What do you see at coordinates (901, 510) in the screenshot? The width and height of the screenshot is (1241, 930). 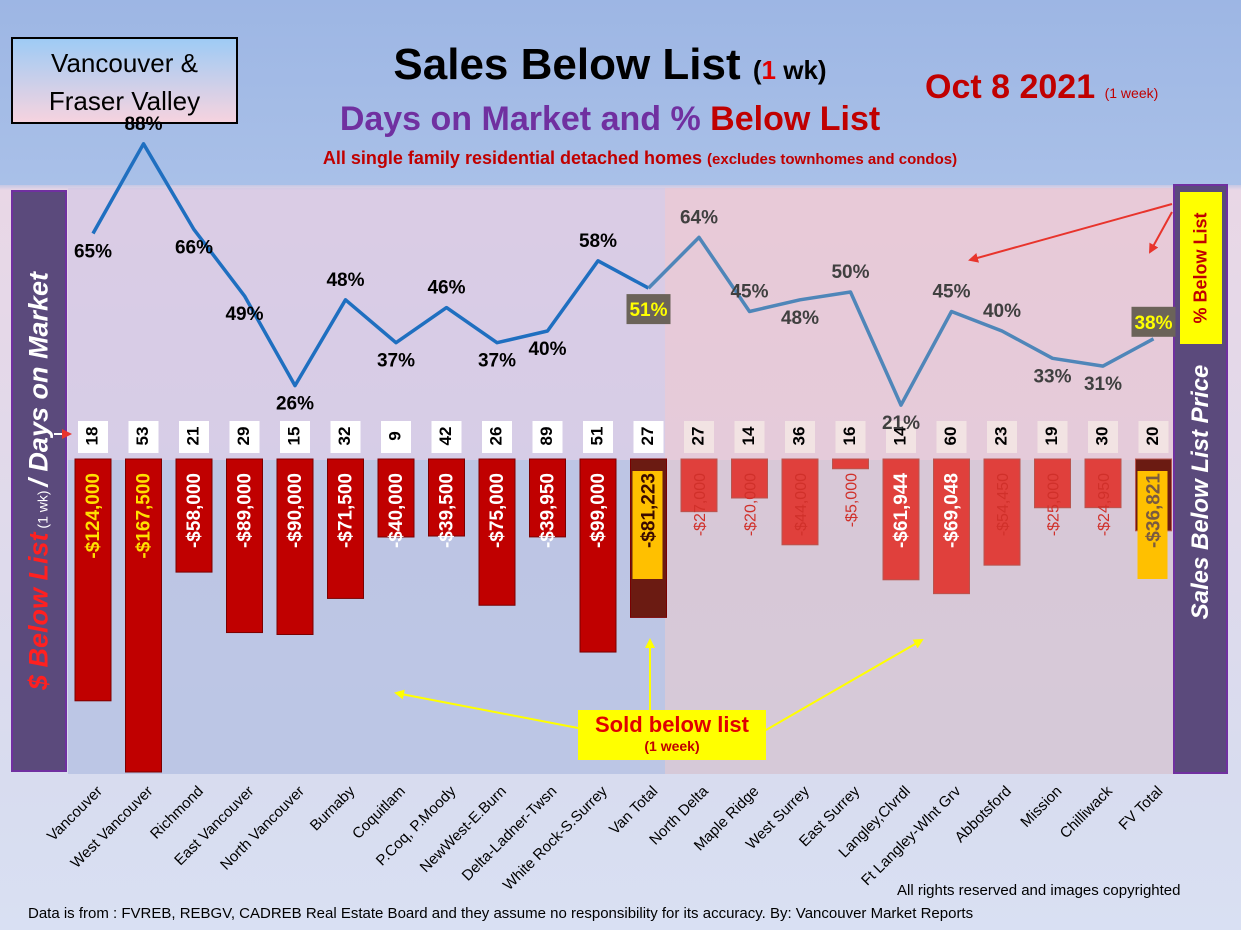 I see `bar-value-label-16: -$61,944` at bounding box center [901, 510].